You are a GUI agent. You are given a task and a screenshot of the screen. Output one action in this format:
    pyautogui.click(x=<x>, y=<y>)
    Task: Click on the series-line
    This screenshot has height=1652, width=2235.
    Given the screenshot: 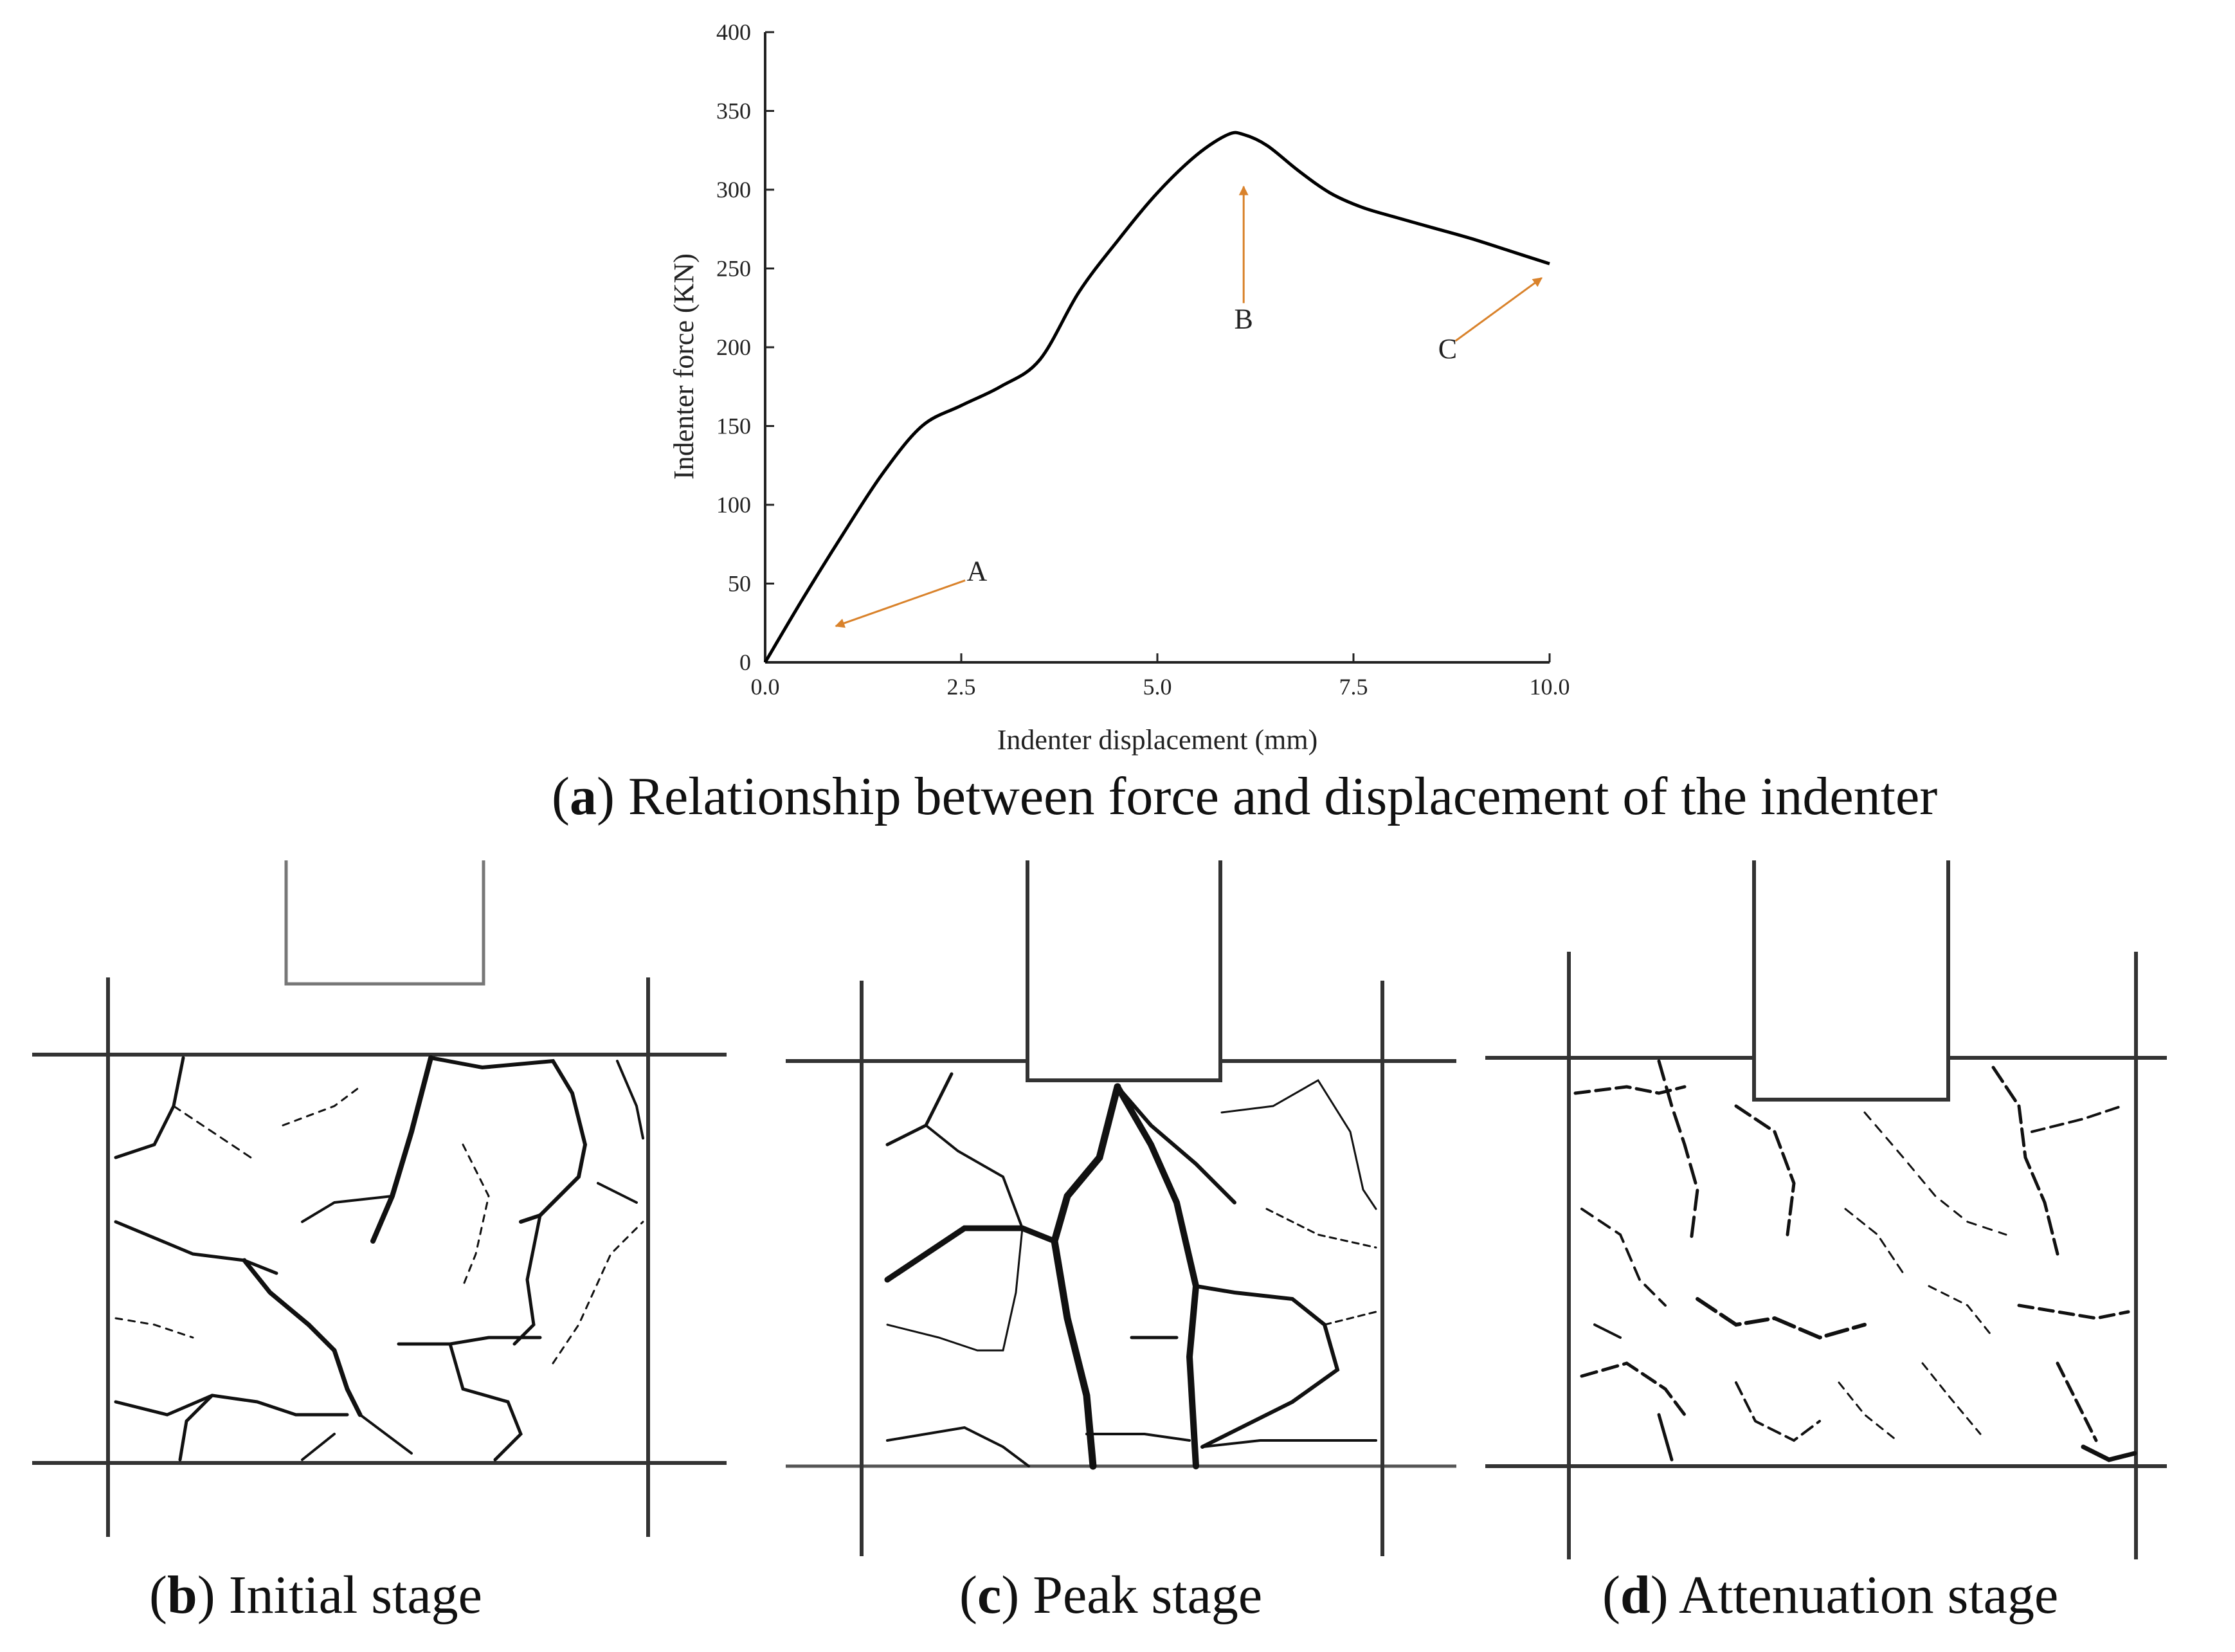 What is the action you would take?
    pyautogui.click(x=1156, y=397)
    